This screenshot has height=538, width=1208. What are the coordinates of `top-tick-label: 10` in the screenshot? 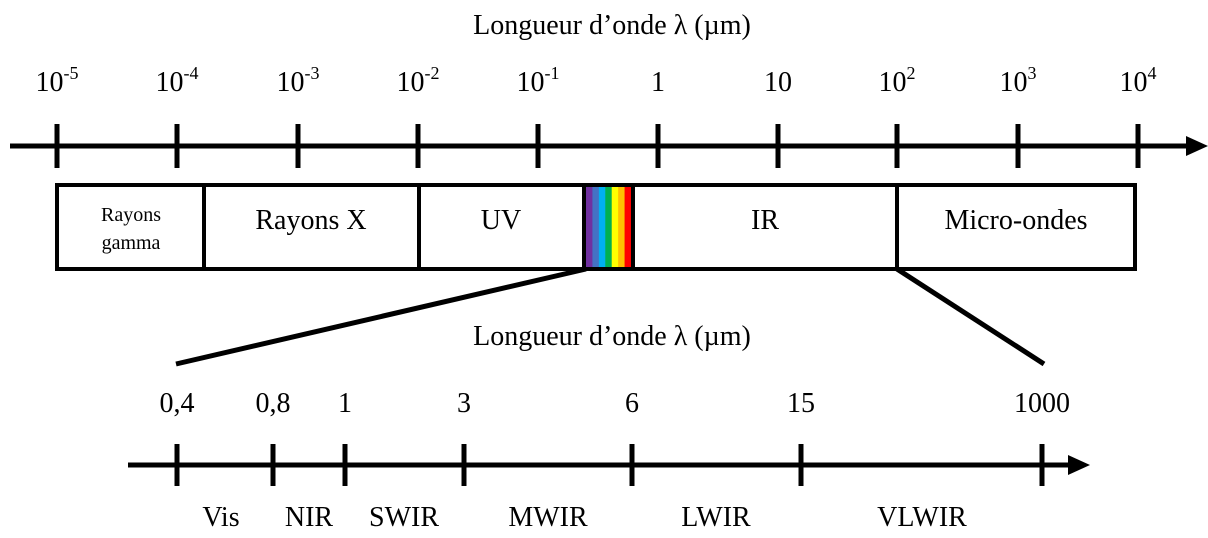 It's located at (778, 82).